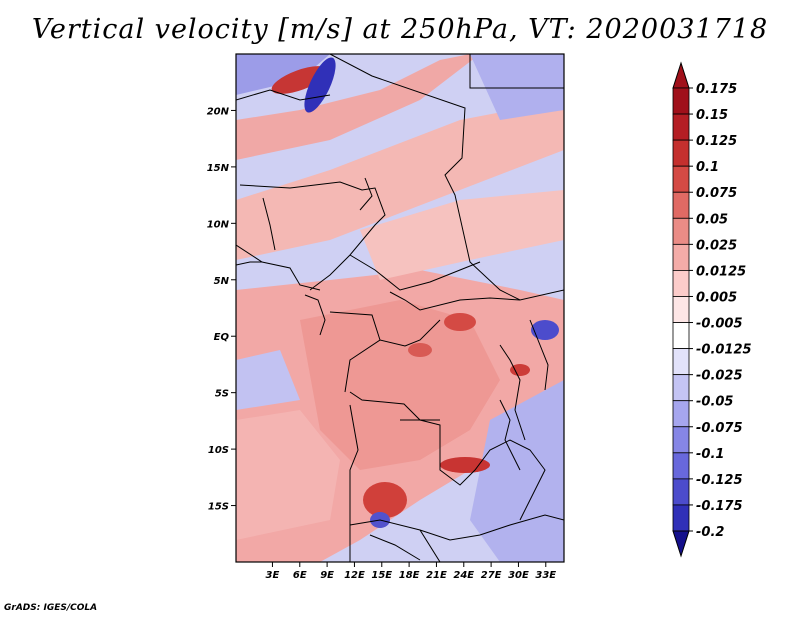  Describe the element at coordinates (710, 454) in the screenshot. I see `colorbar-label: -0.1` at that location.